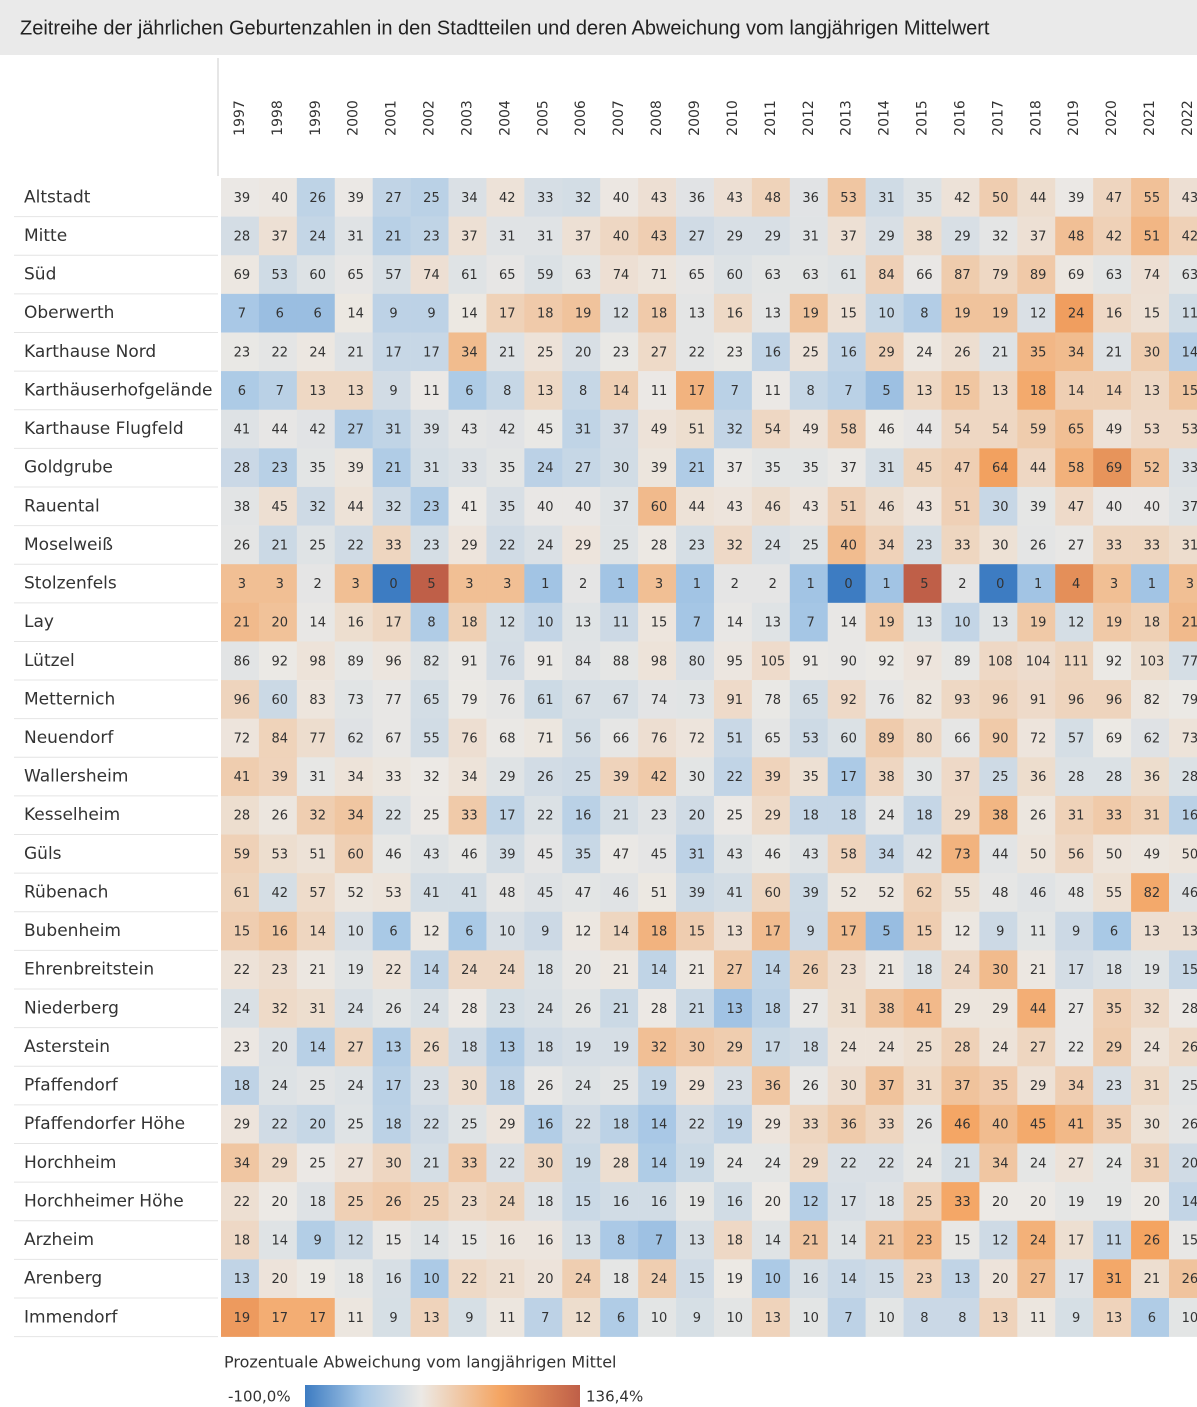 The image size is (1197, 1407). What do you see at coordinates (507, 700) in the screenshot?
I see `cell-value: 76` at bounding box center [507, 700].